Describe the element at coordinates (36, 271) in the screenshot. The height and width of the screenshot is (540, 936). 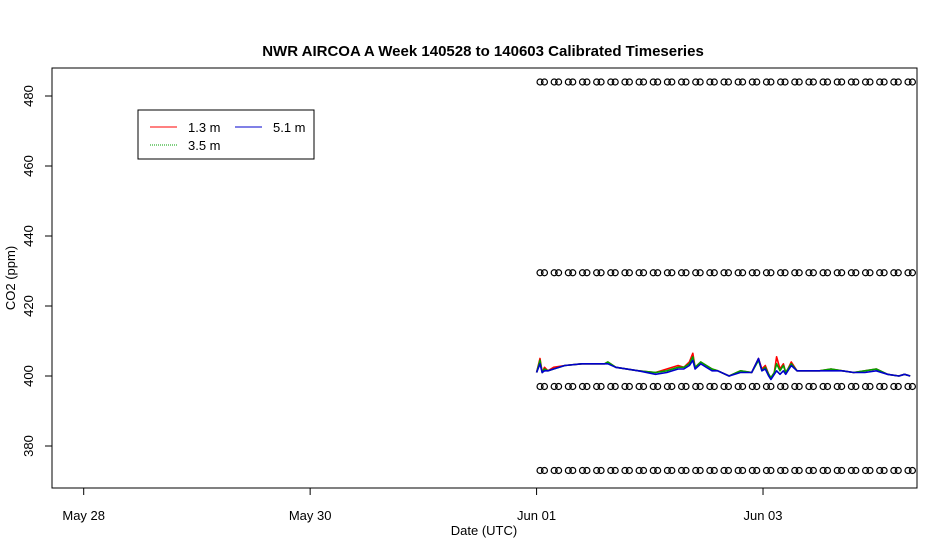
I see `y-axis: 380 400 420 440 460 480` at that location.